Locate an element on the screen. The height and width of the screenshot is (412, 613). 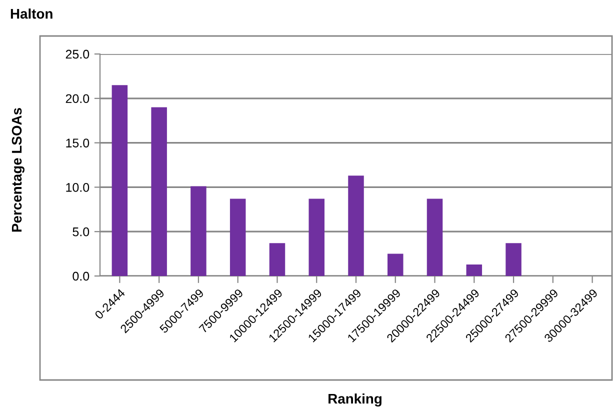
y-tick-label: 25.0 is located at coordinates (78, 54).